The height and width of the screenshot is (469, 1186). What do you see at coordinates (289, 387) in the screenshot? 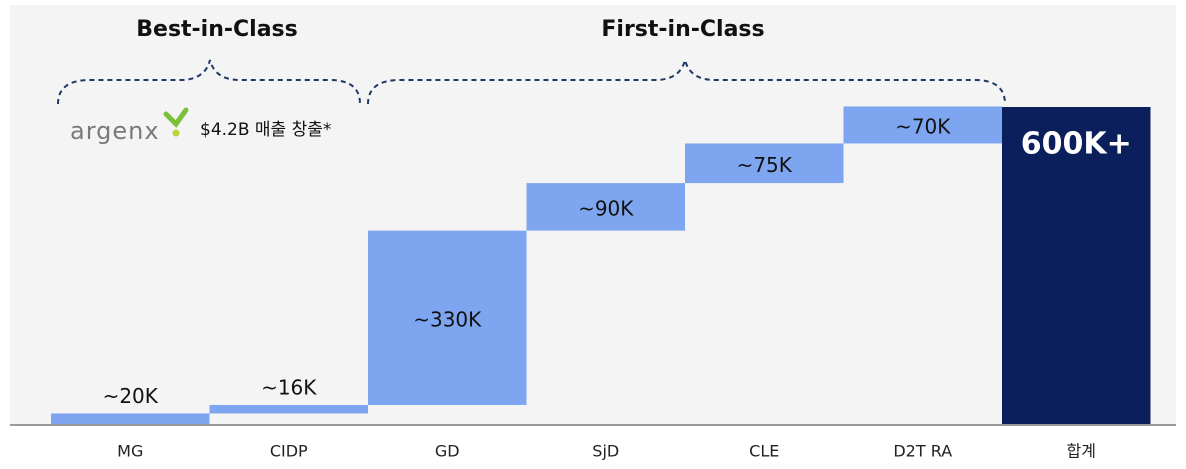
I see `value-label: ~16K` at bounding box center [289, 387].